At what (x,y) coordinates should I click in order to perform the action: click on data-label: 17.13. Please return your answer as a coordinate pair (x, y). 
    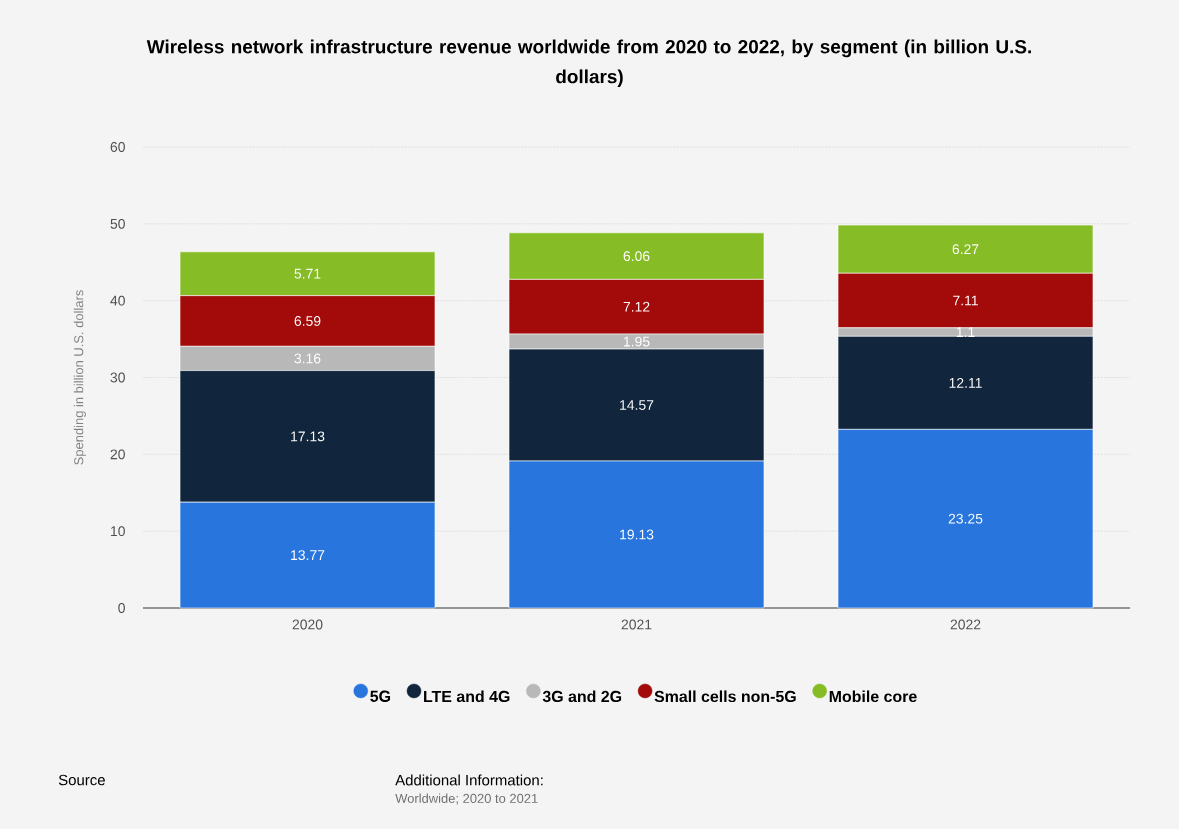
    Looking at the image, I should click on (308, 436).